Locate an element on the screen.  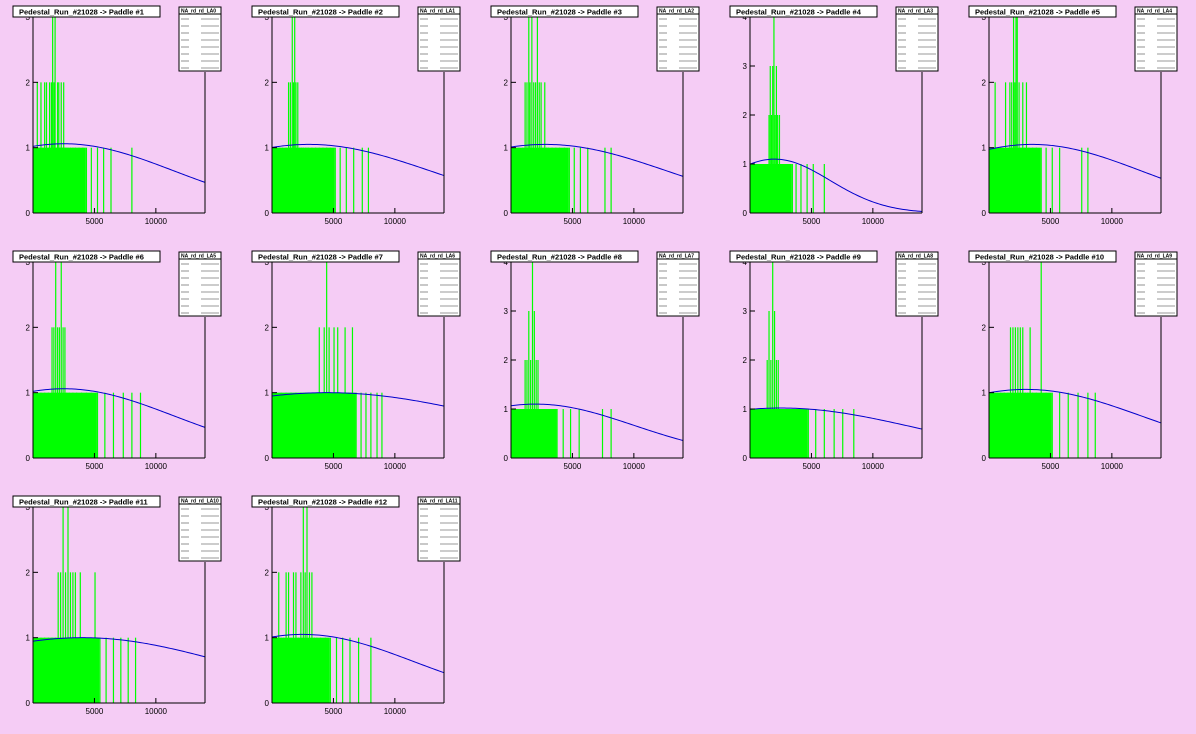
histogram-title-text: Pedestal_Run_#21028 -> Paddle #10 is located at coordinates (1039, 257).